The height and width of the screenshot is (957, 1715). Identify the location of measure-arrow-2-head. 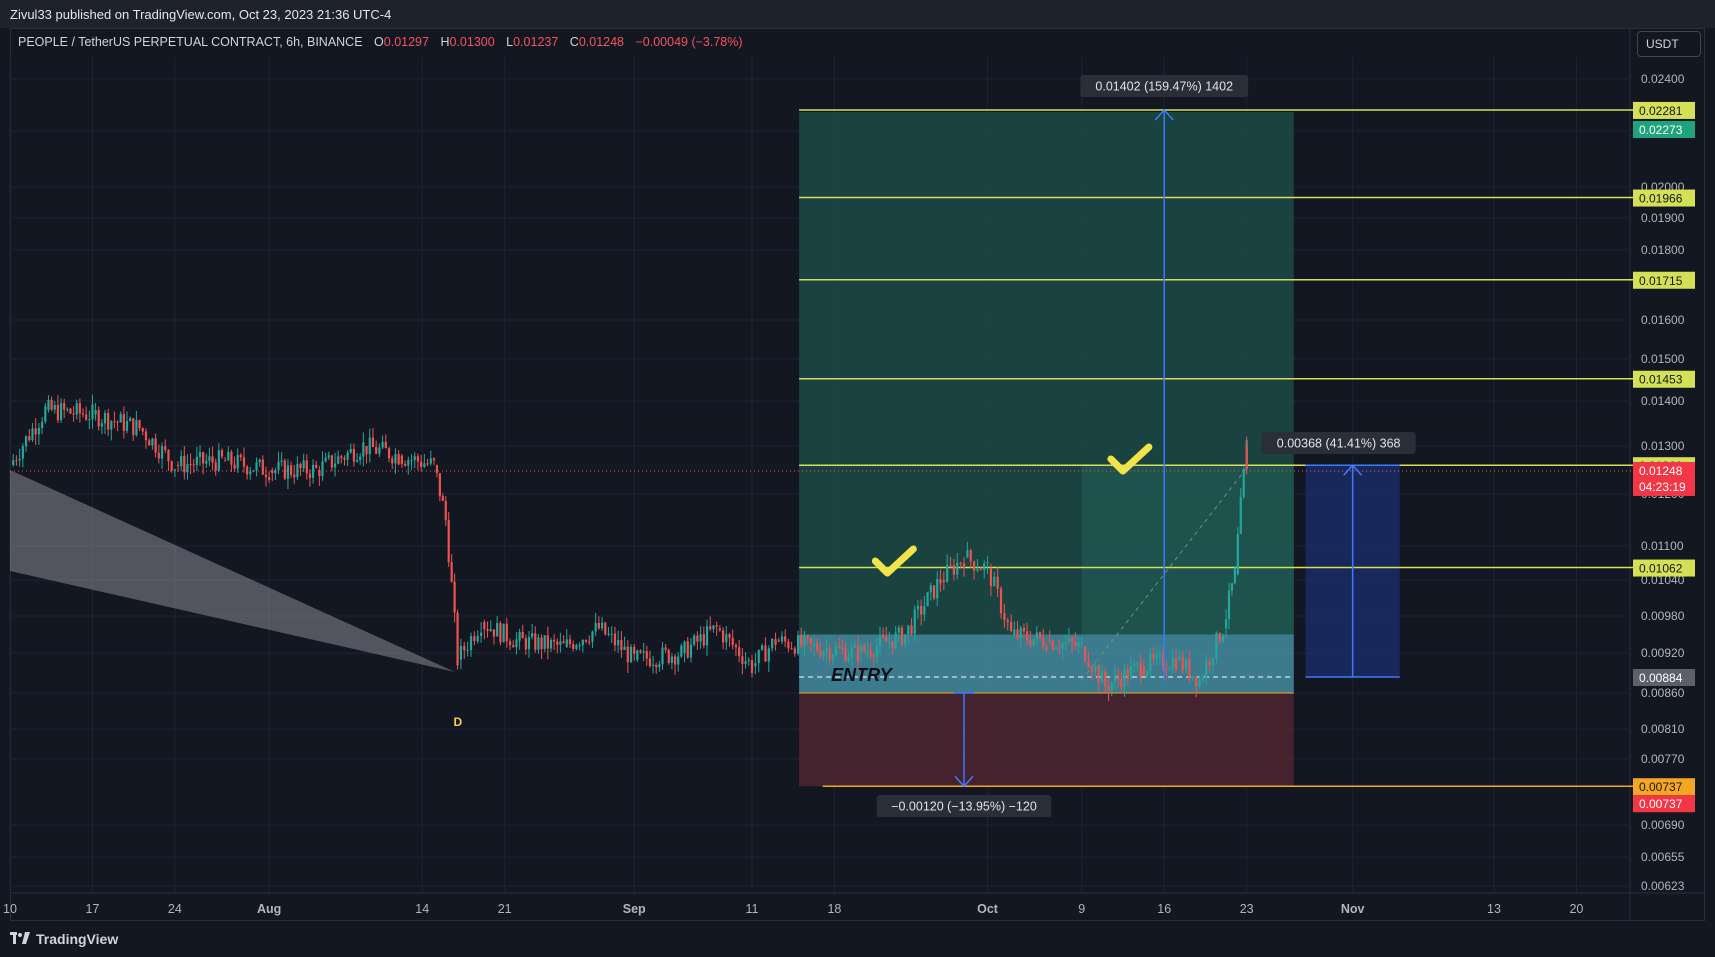
(1353, 470).